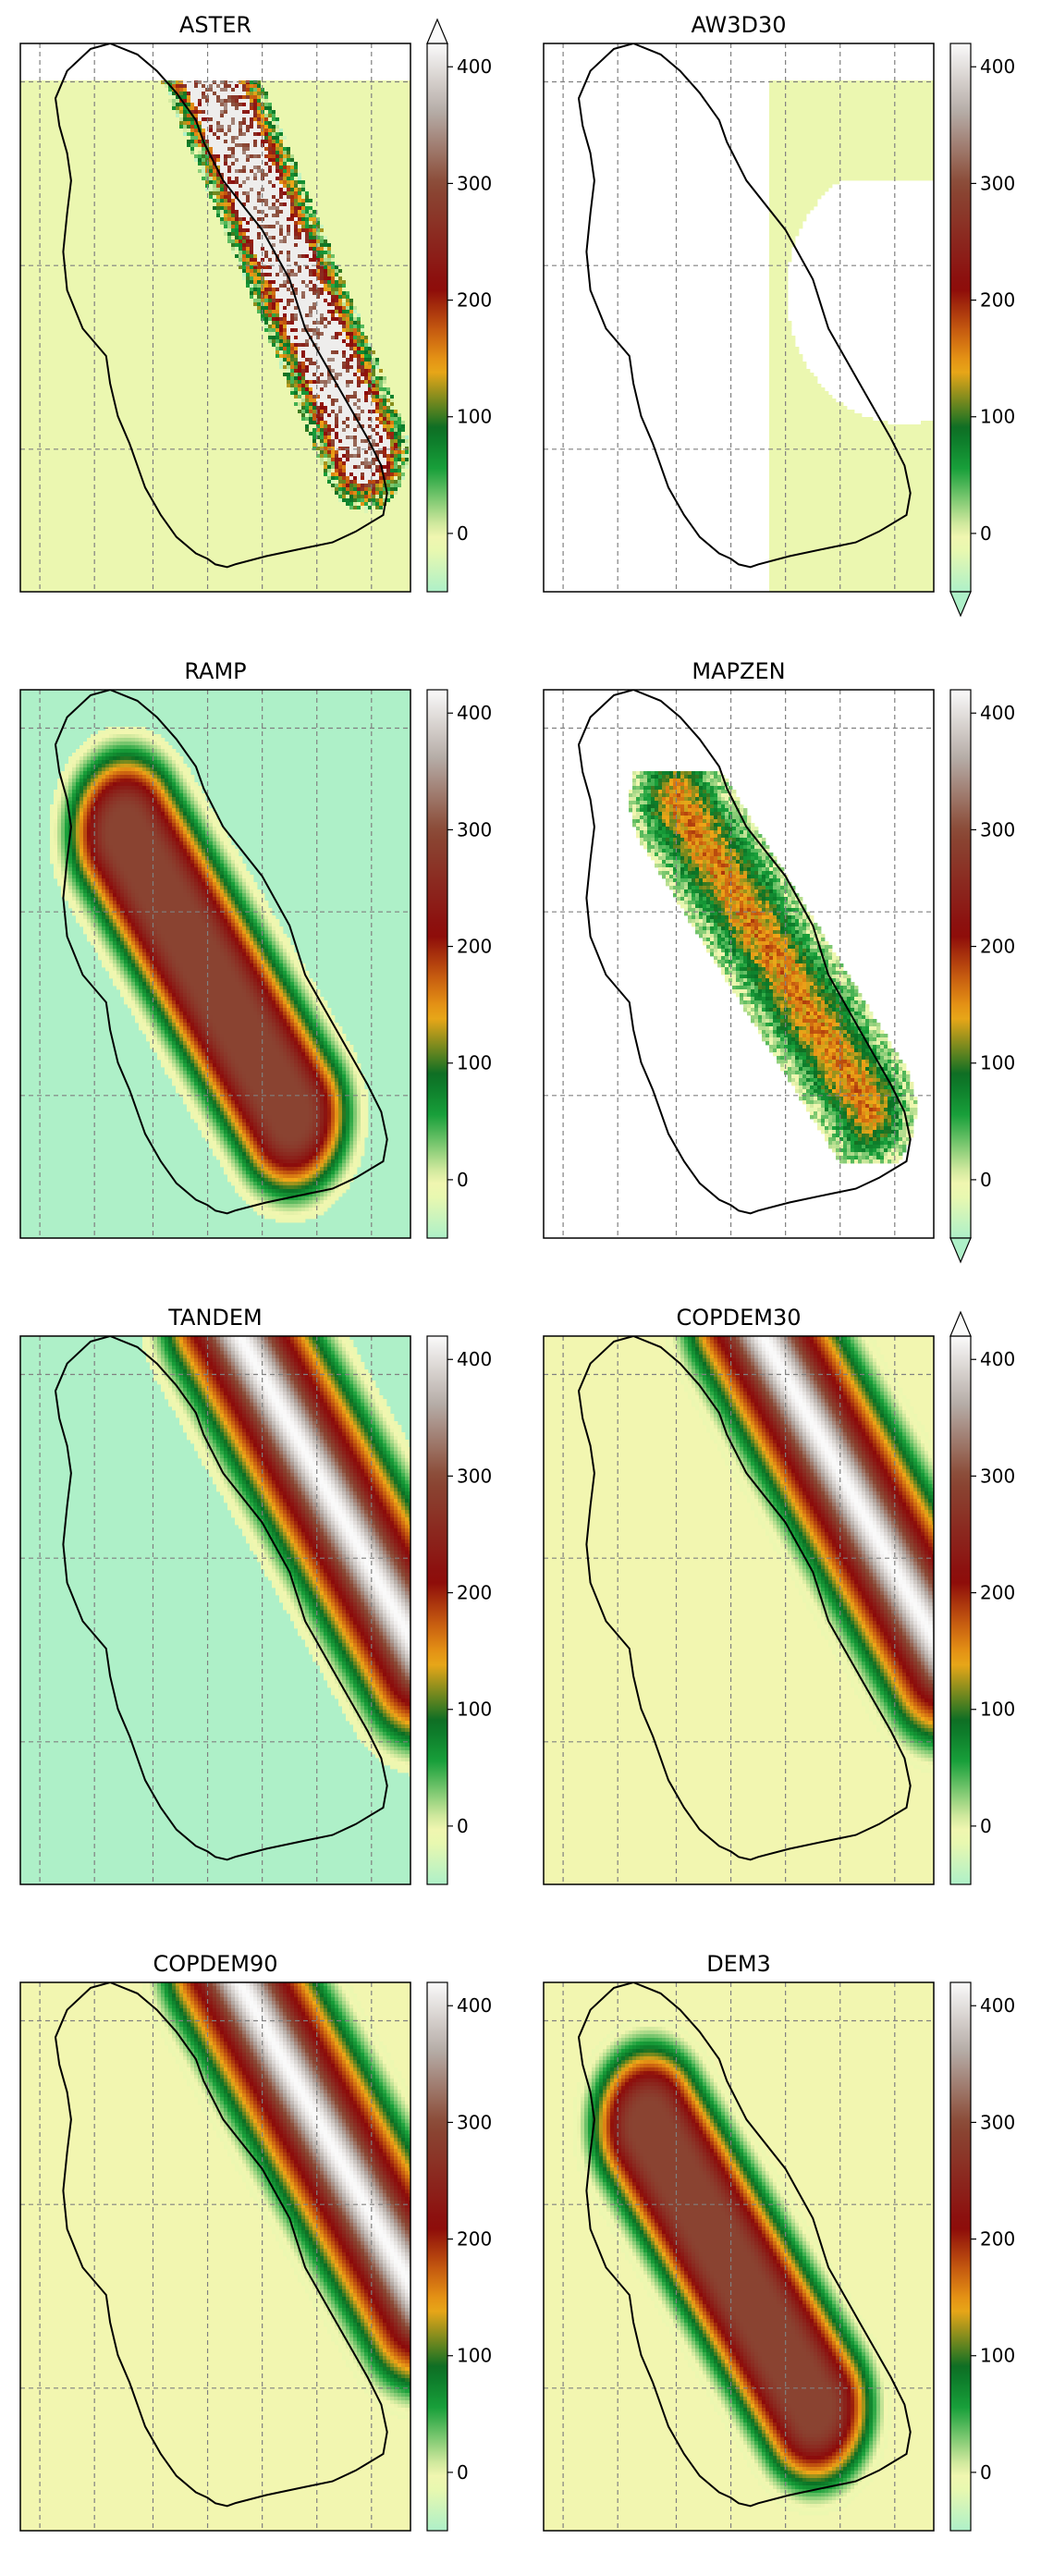 Image resolution: width=1041 pixels, height=2576 pixels. What do you see at coordinates (215, 1964) in the screenshot?
I see `panel-title: COPDEM90` at bounding box center [215, 1964].